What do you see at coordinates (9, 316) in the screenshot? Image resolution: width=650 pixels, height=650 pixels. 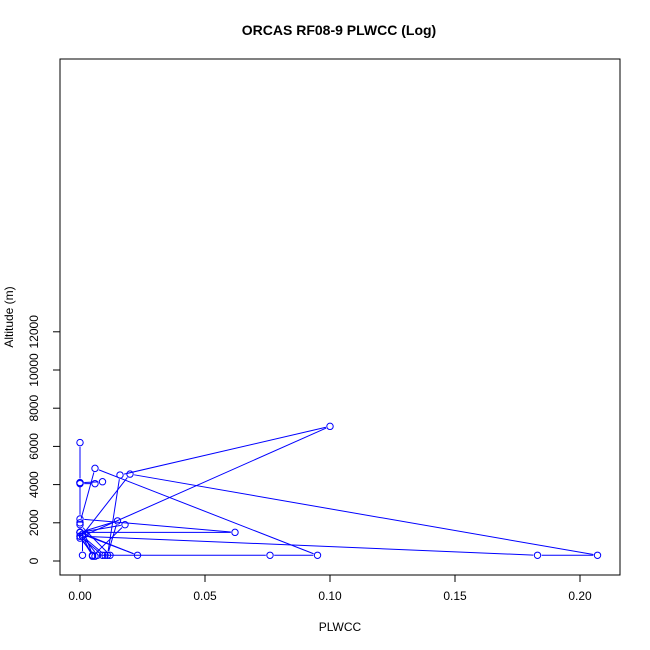 I see `y-axis-label: Altitude (m)` at bounding box center [9, 316].